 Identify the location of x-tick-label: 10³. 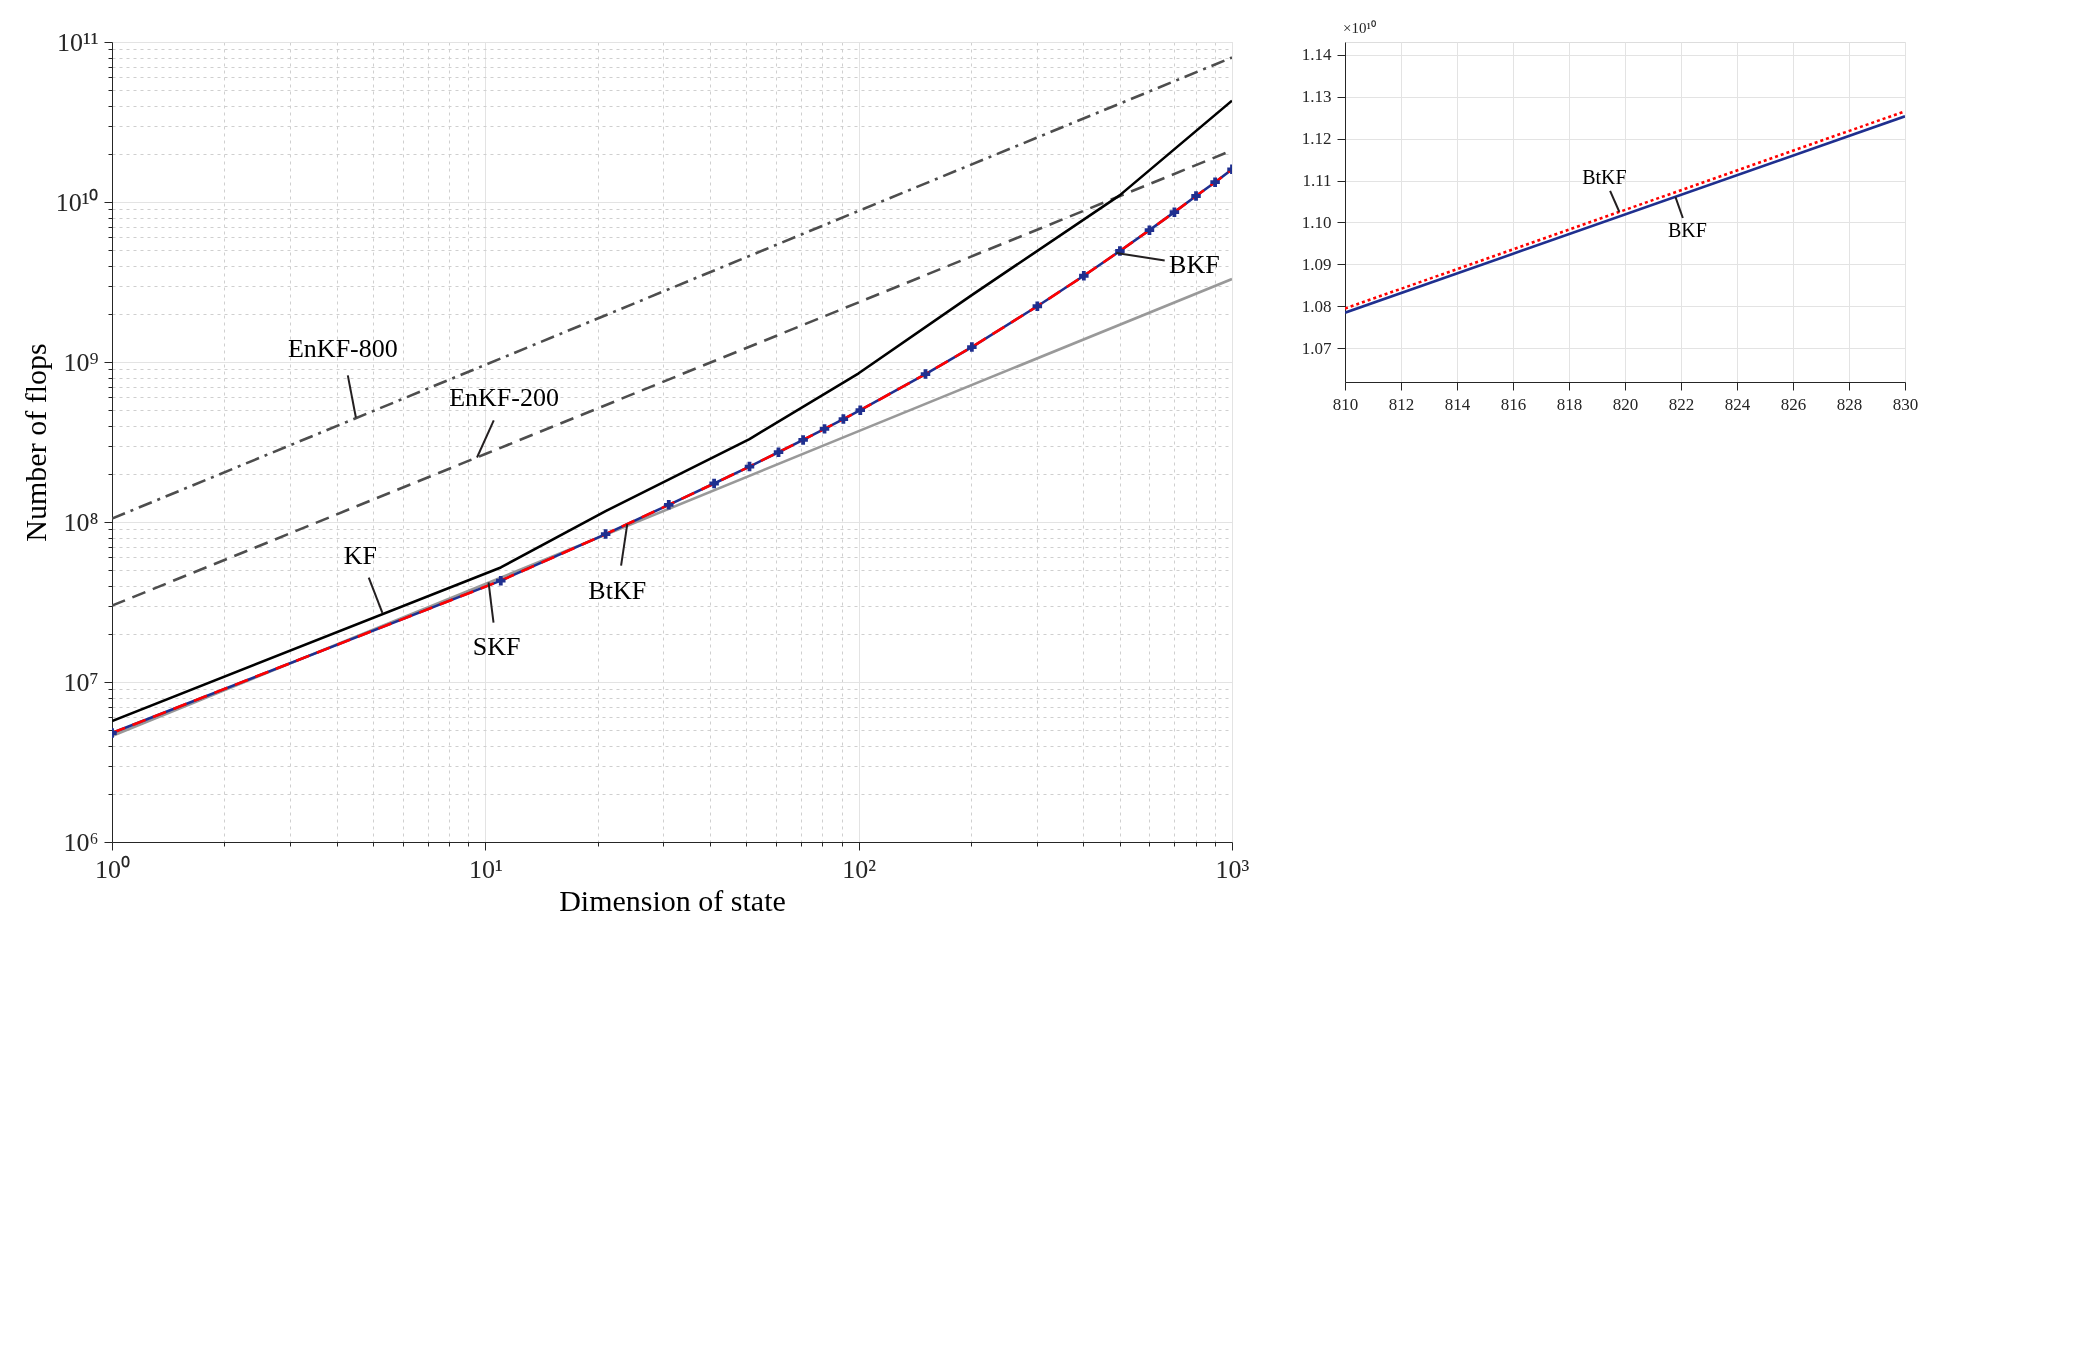
(1232, 869).